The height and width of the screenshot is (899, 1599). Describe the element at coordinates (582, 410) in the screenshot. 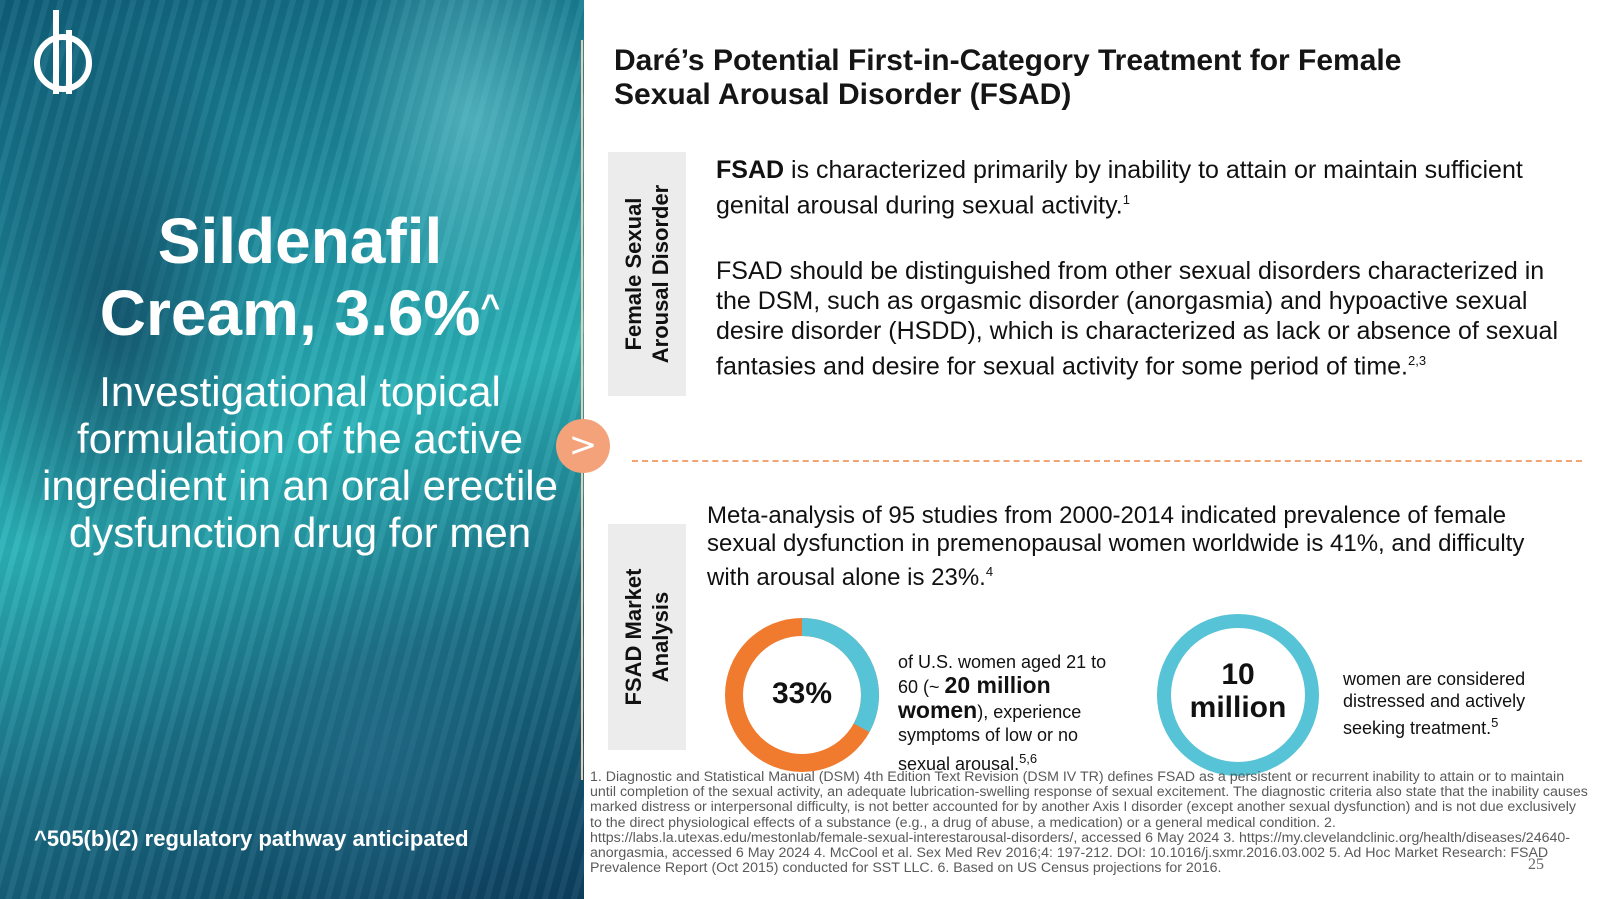

I see `vertical-divider` at that location.